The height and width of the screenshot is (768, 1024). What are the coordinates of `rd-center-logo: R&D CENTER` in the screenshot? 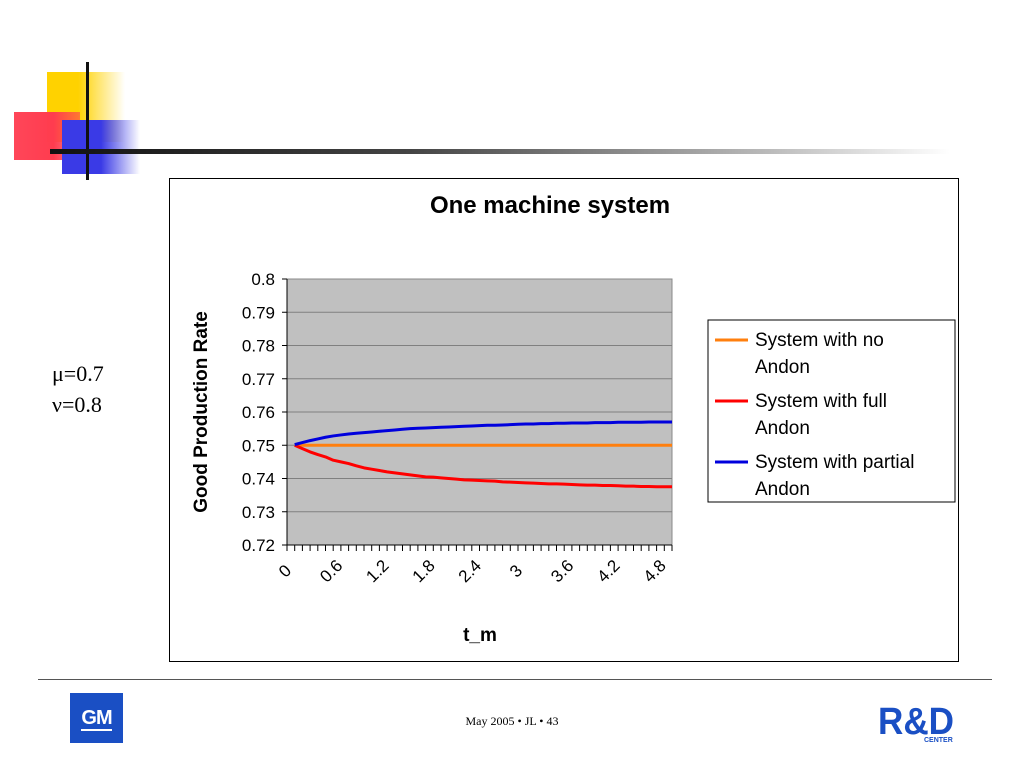 It's located at (916, 722).